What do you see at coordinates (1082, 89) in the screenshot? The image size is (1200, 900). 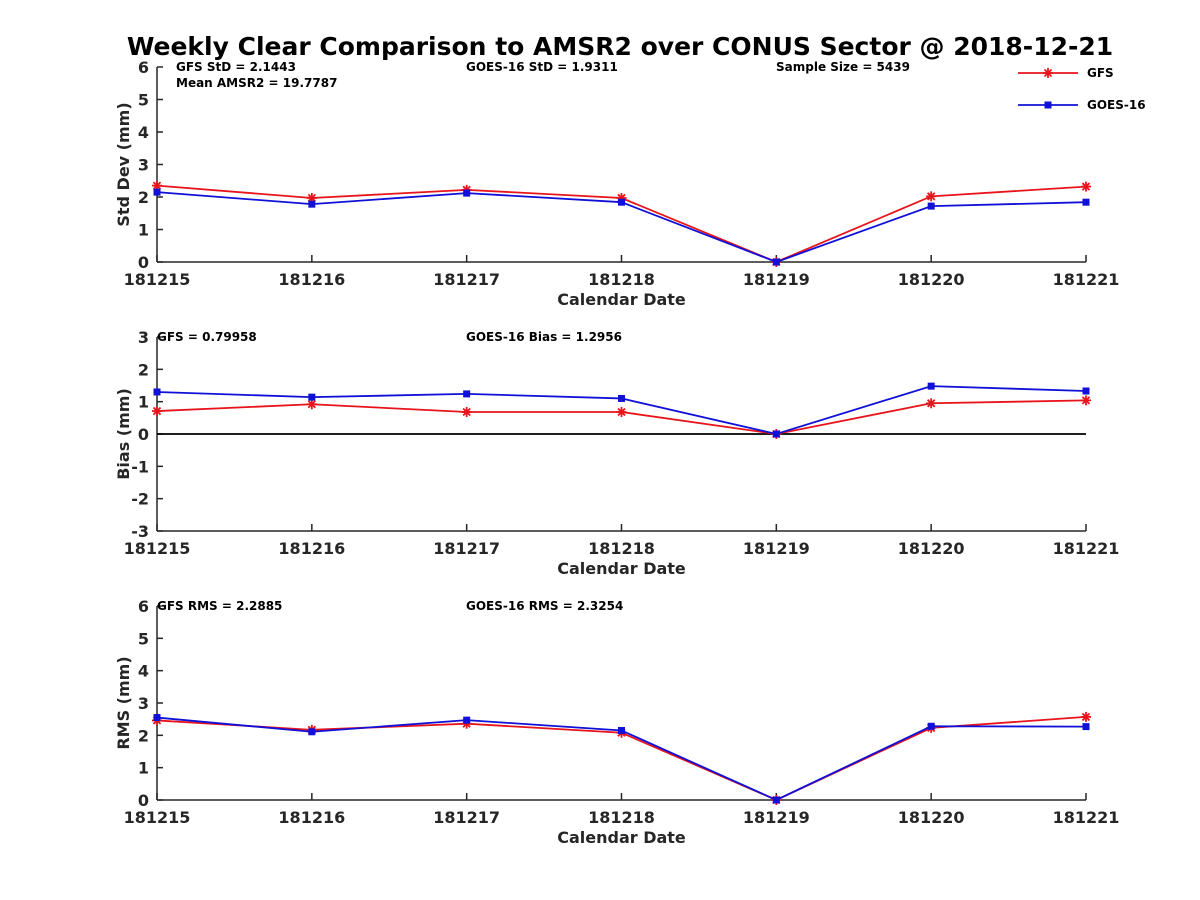 I see `legend: GFS GOES-16` at bounding box center [1082, 89].